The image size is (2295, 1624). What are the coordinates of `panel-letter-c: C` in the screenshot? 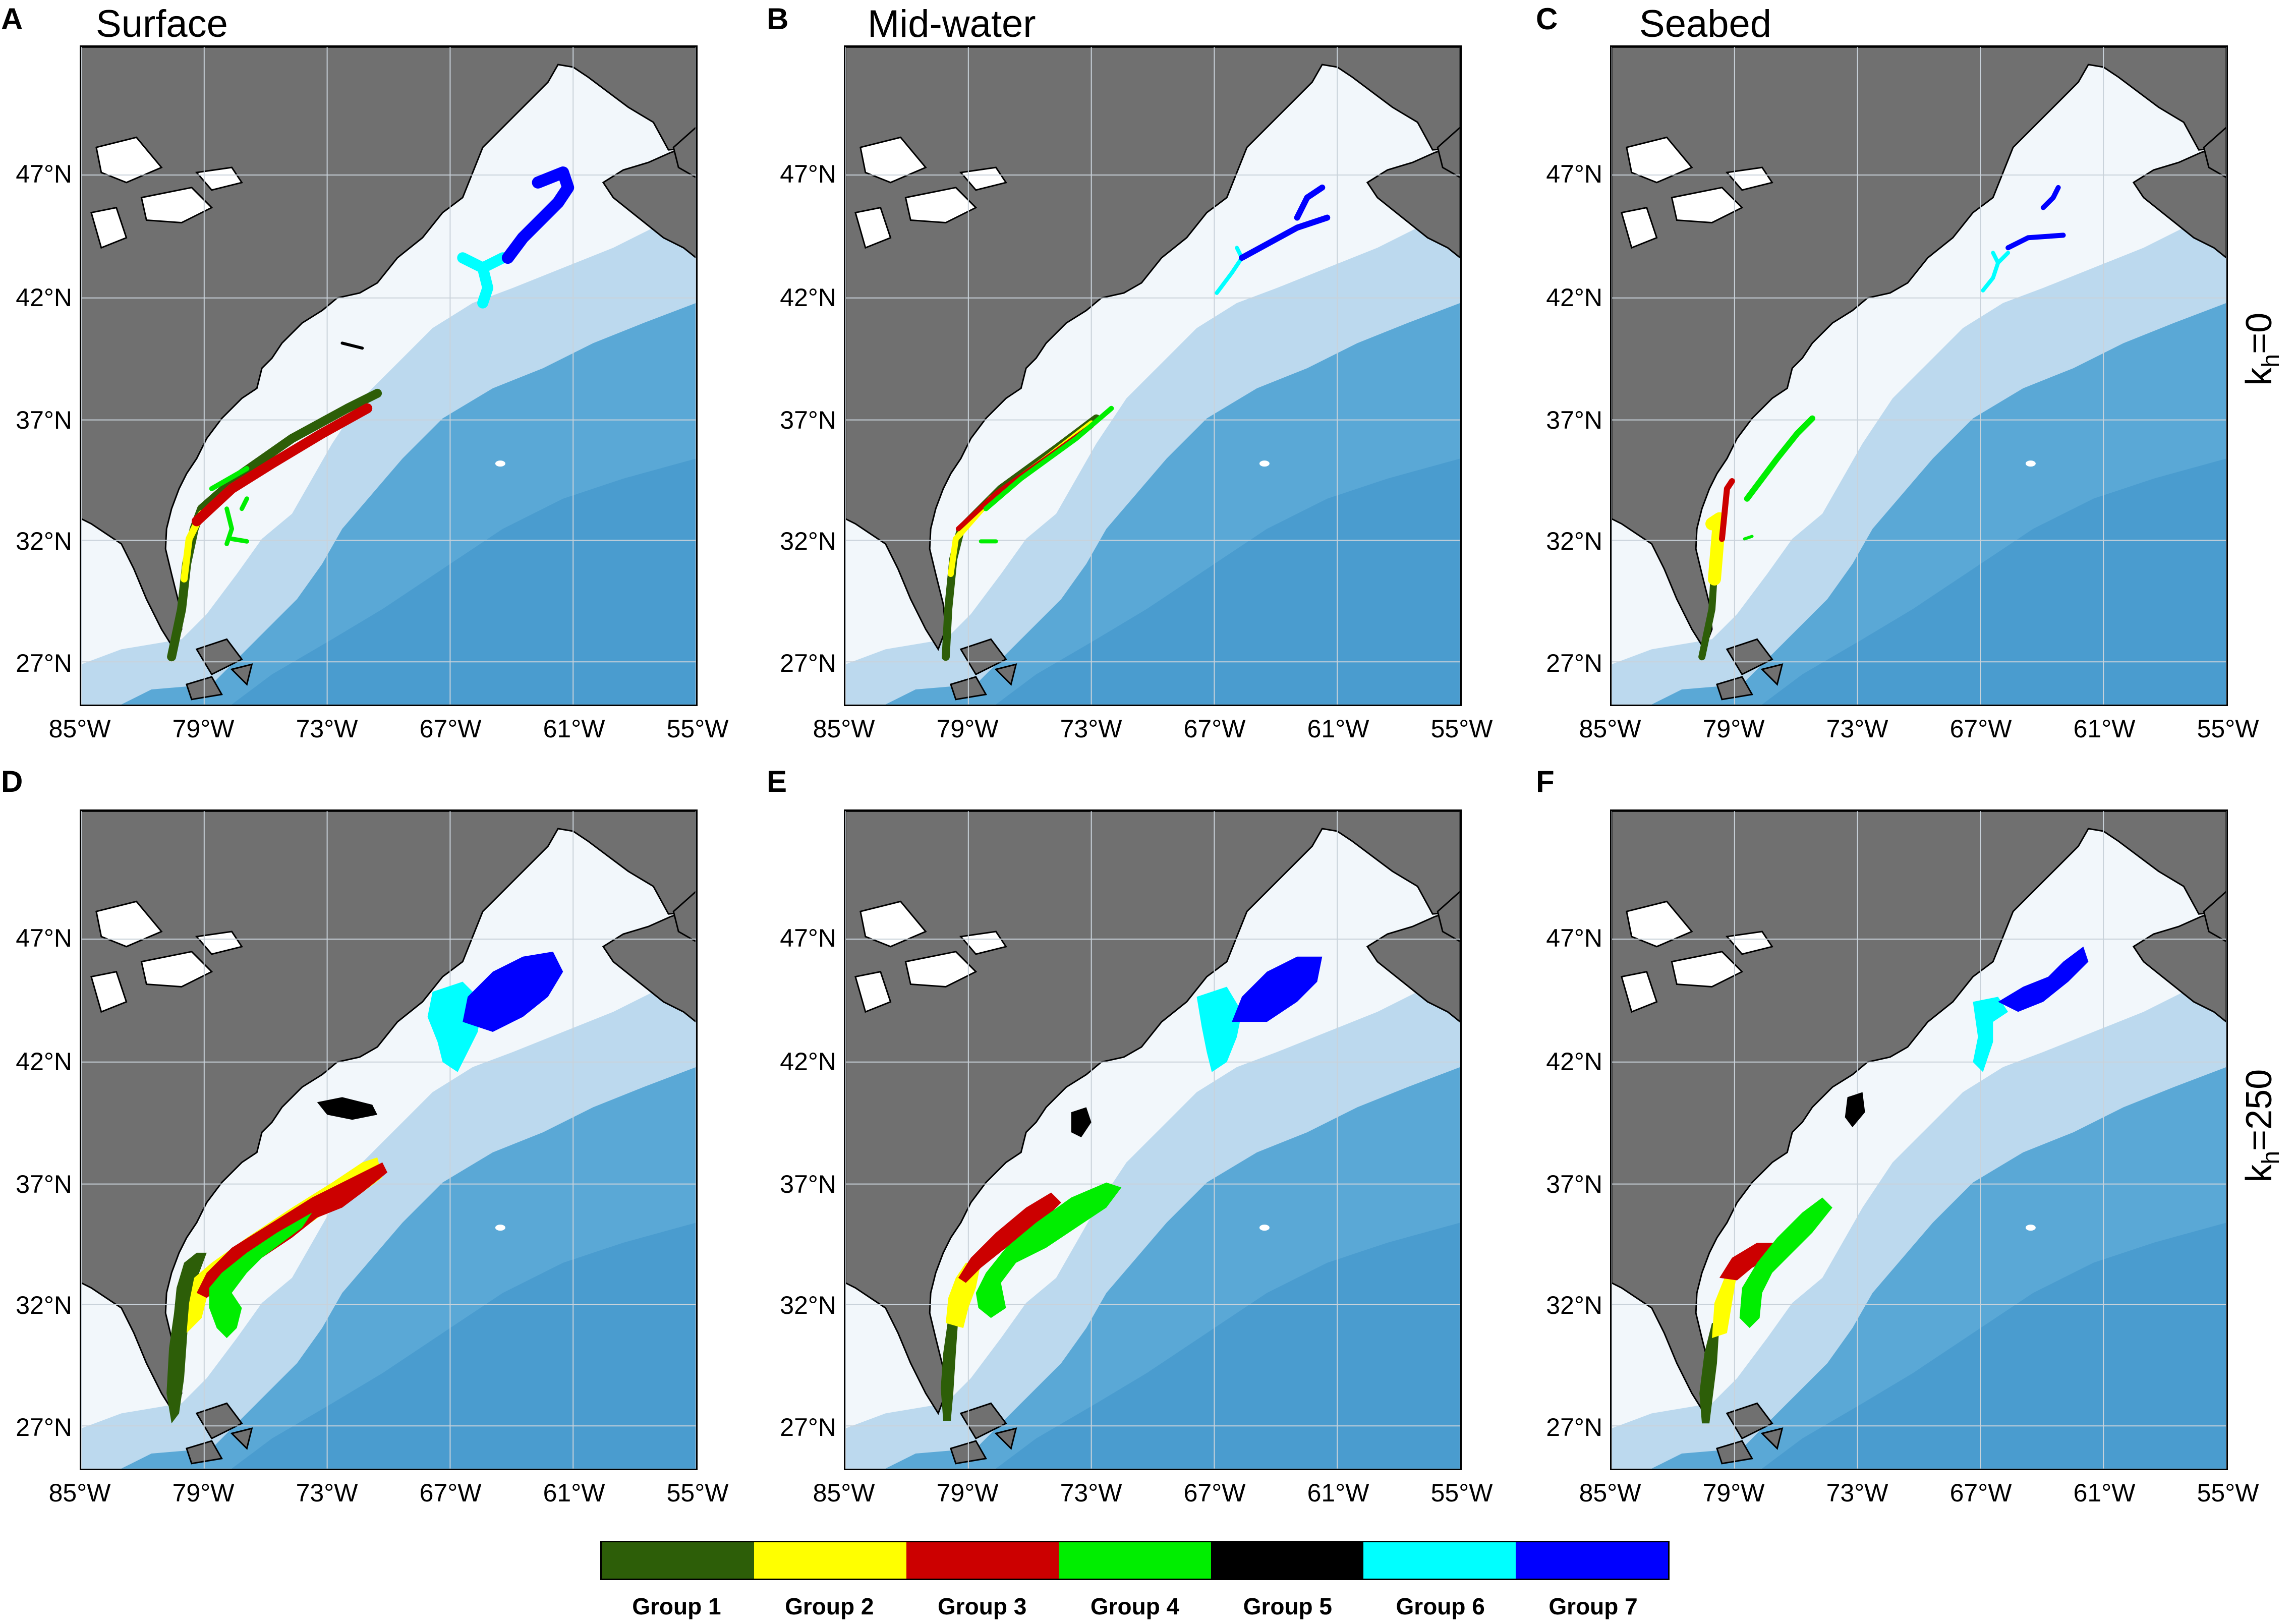 It's located at (1547, 19).